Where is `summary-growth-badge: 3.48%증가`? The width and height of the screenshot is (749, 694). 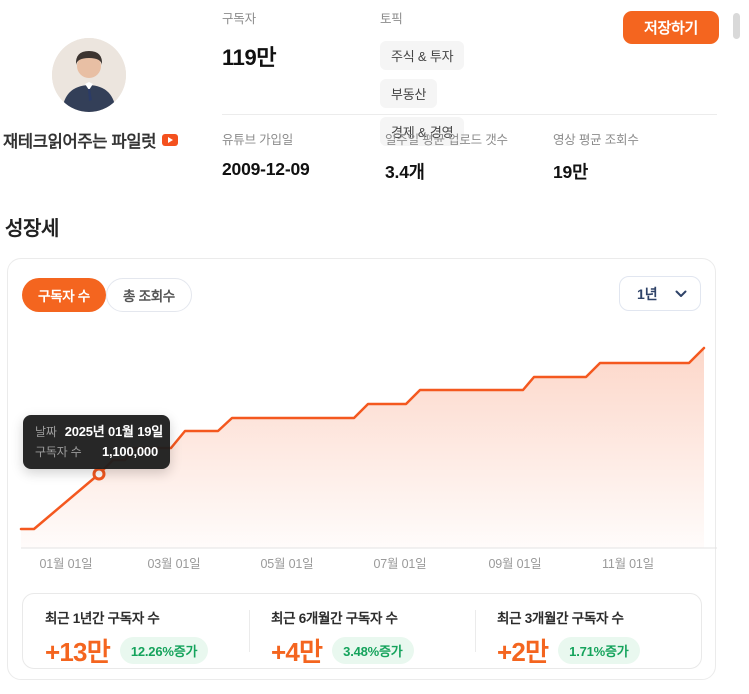
summary-growth-badge: 3.48%증가 is located at coordinates (373, 650).